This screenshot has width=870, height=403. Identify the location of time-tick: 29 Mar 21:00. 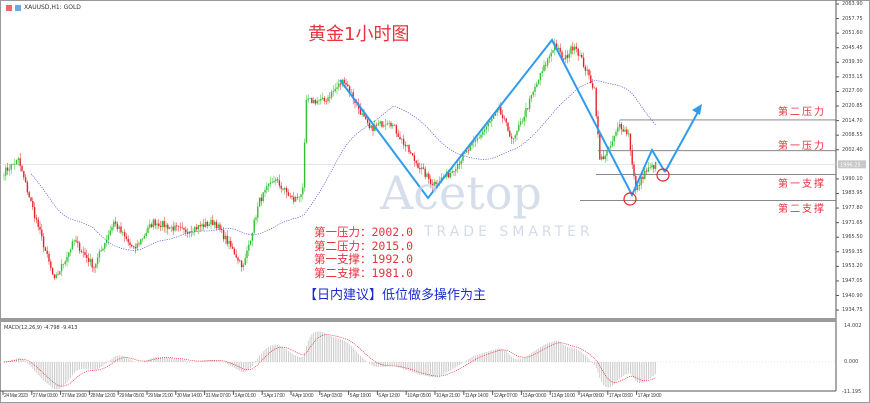
(160, 396).